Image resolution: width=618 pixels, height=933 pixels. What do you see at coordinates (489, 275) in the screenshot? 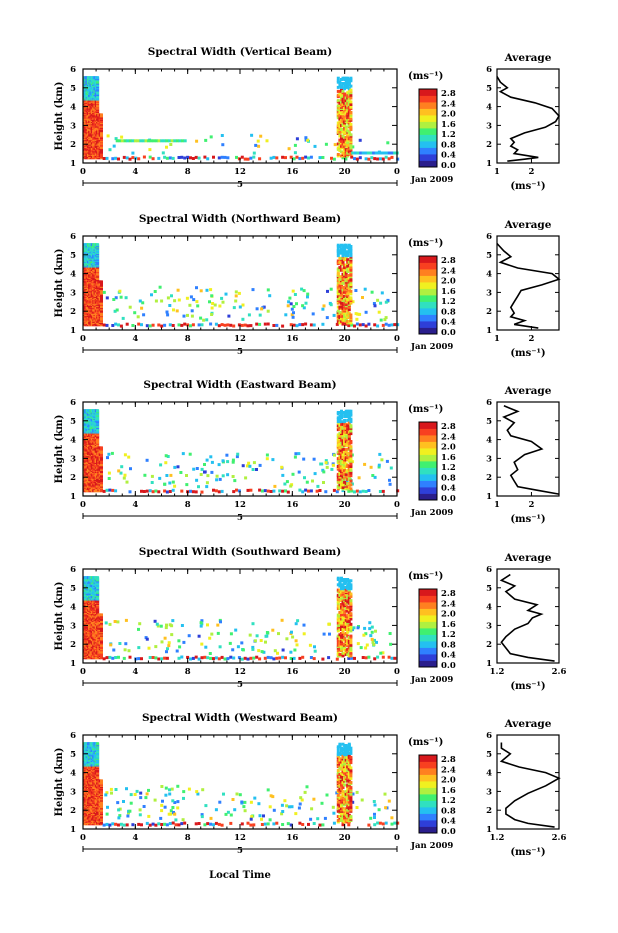
I see `average-y-tick-label: 4` at bounding box center [489, 275].